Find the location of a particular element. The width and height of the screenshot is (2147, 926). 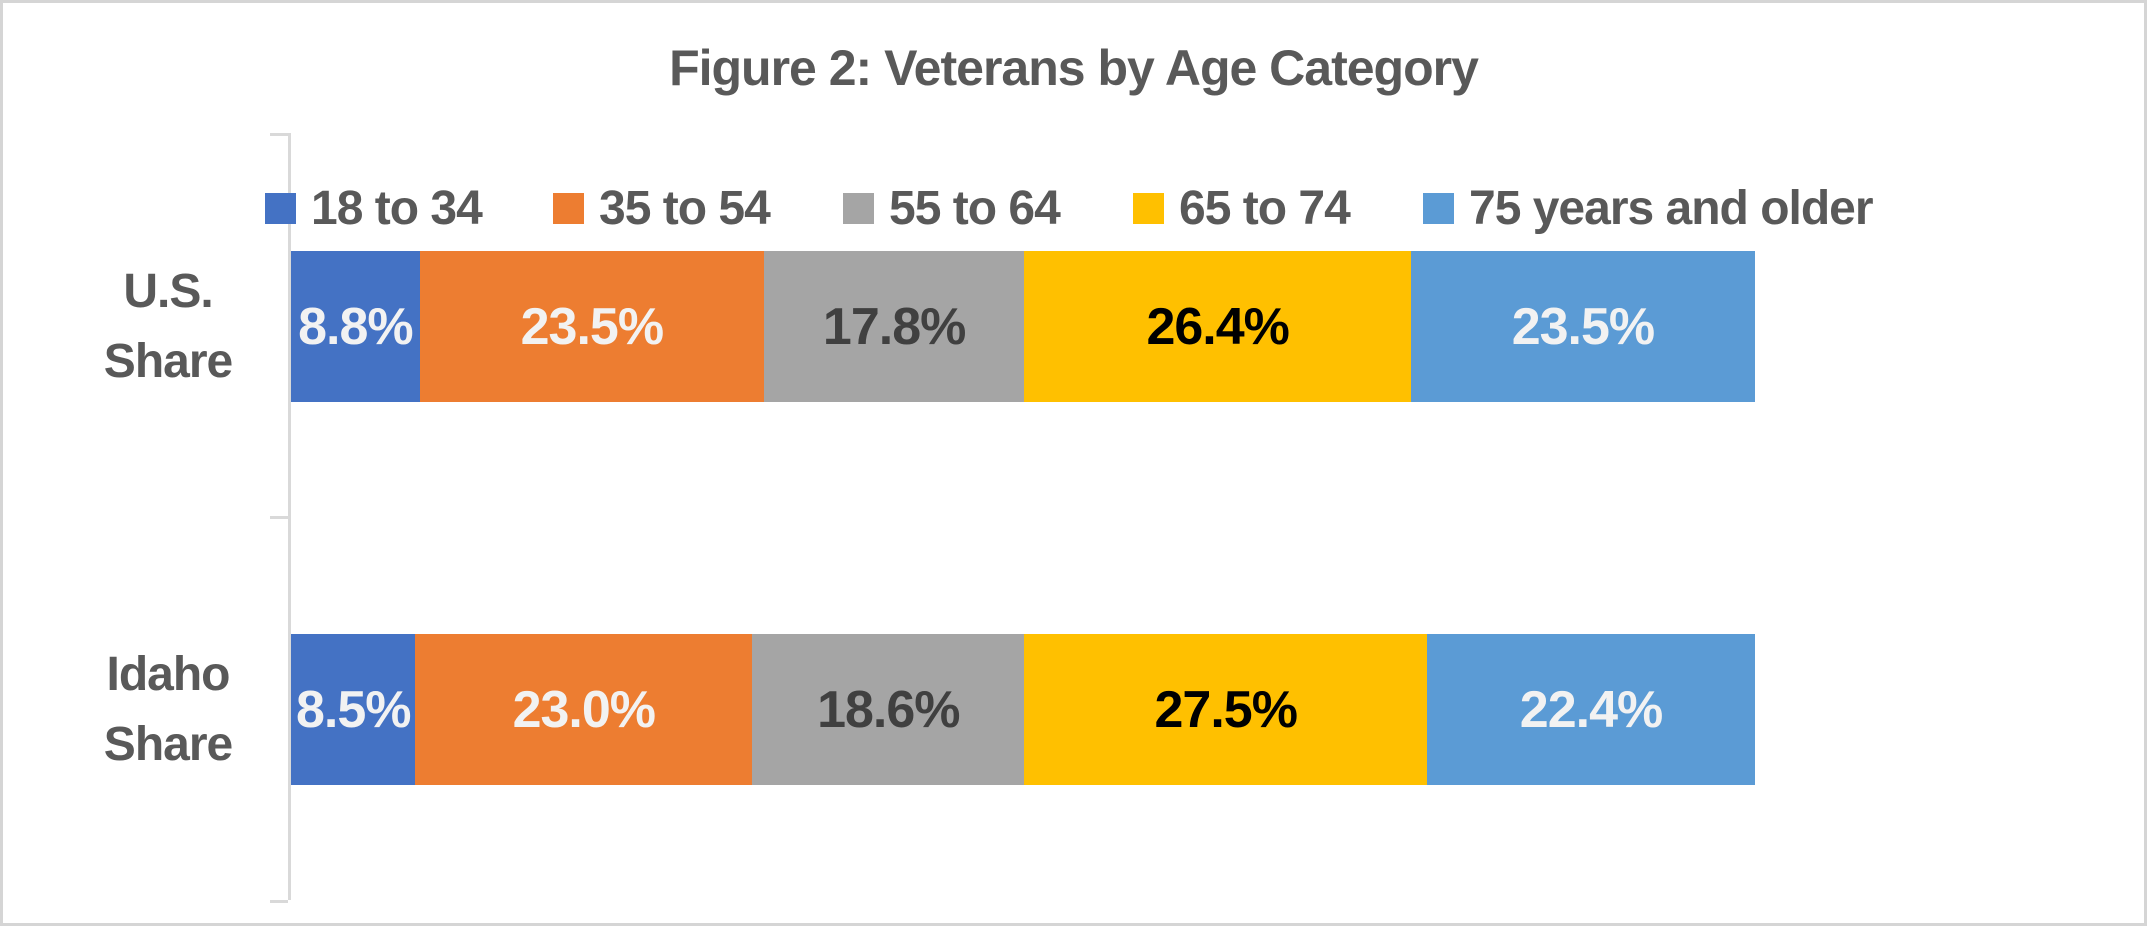

data-label: 22.4% is located at coordinates (1591, 709).